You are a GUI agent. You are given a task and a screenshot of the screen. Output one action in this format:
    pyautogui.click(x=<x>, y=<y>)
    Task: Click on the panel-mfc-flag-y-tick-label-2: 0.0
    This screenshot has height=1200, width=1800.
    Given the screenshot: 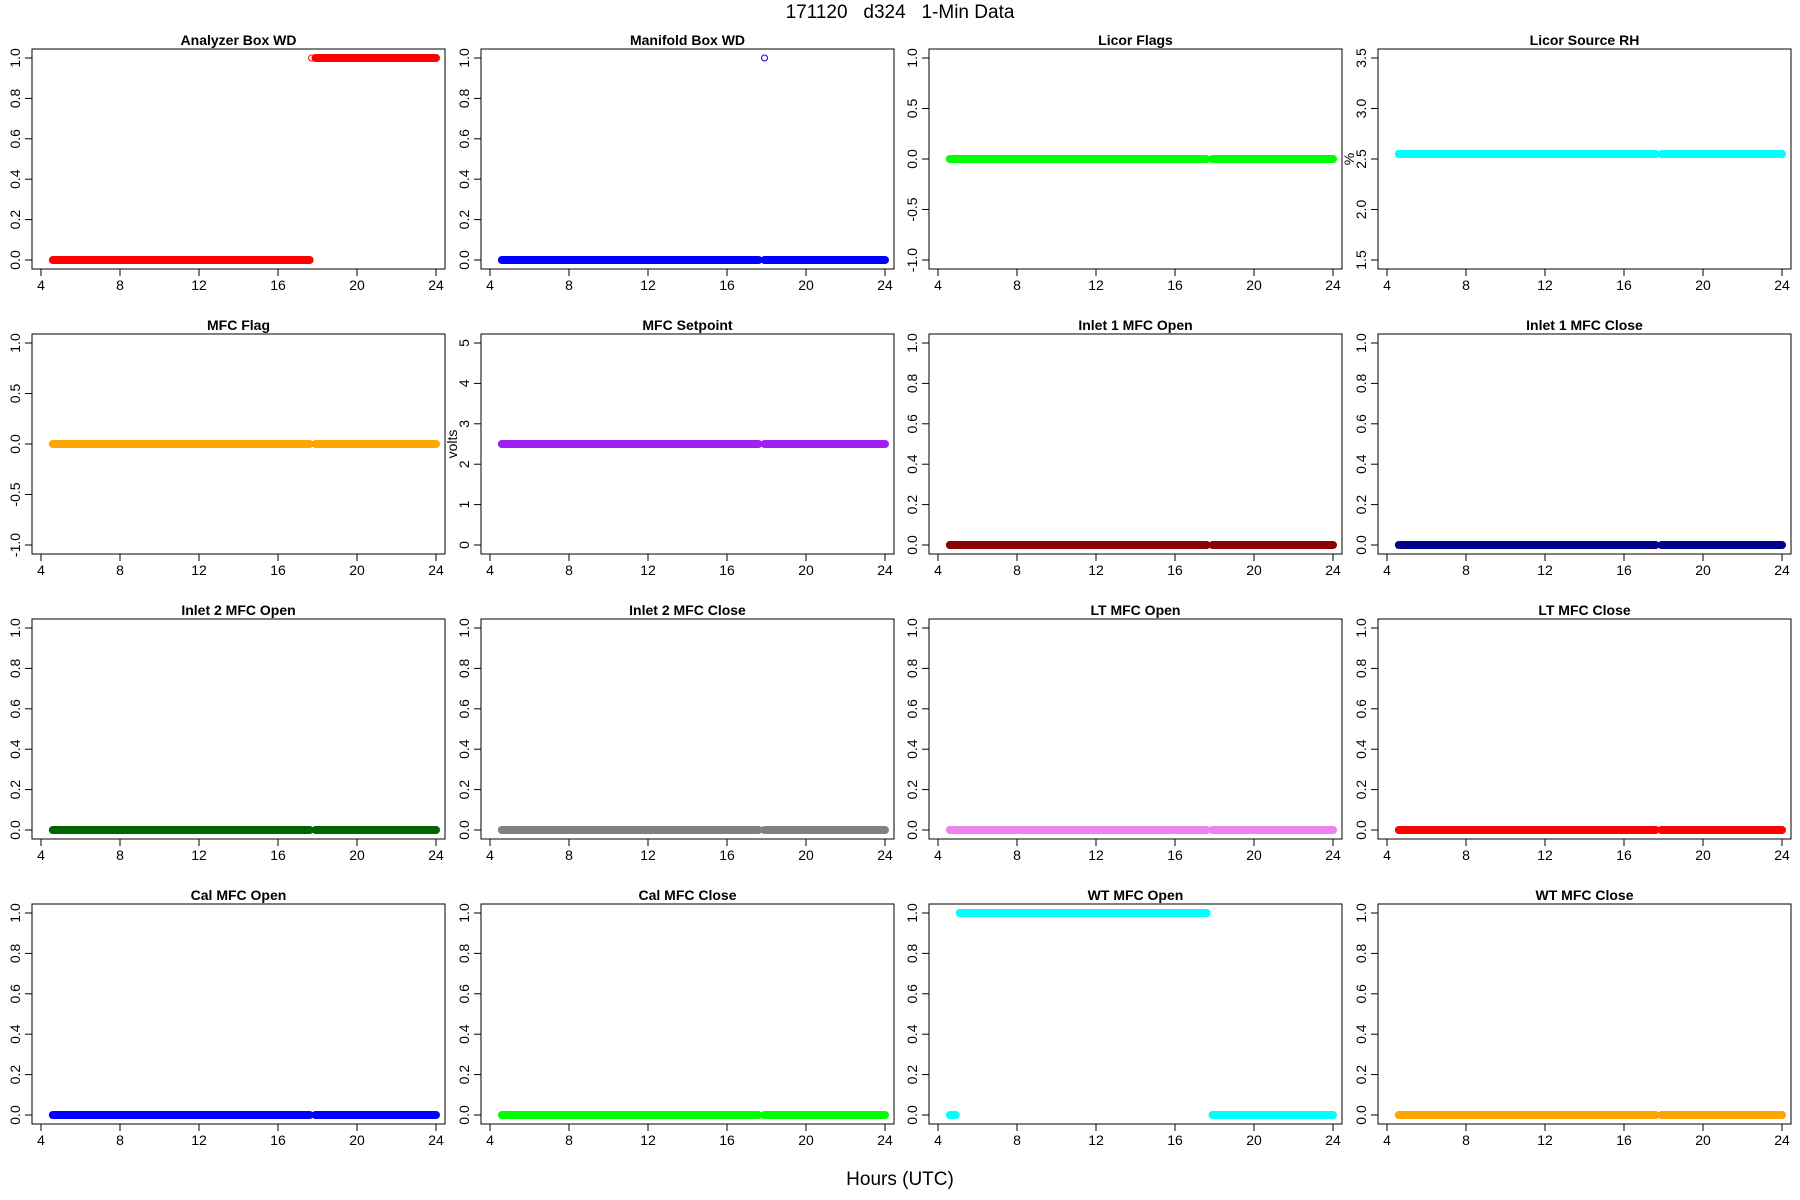 What is the action you would take?
    pyautogui.click(x=15, y=444)
    